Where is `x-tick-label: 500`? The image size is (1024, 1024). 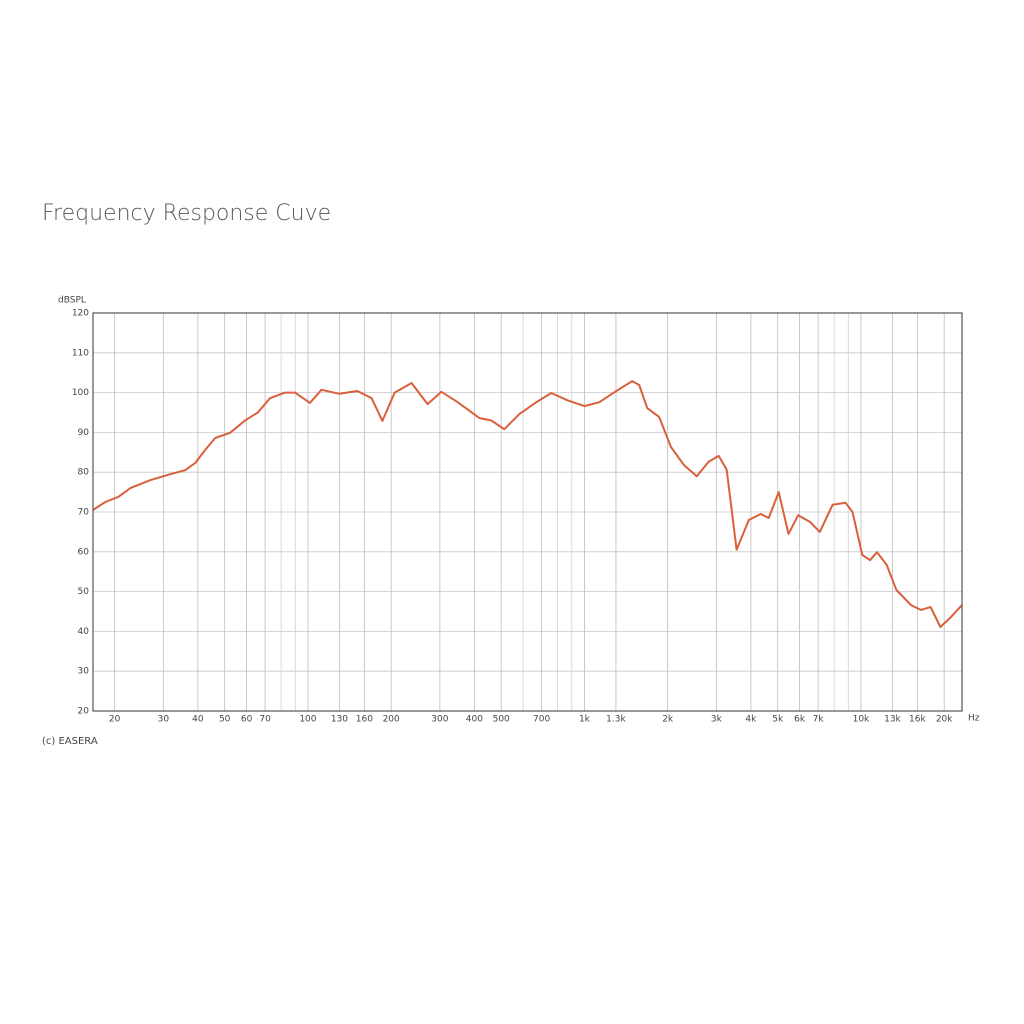 x-tick-label: 500 is located at coordinates (501, 720).